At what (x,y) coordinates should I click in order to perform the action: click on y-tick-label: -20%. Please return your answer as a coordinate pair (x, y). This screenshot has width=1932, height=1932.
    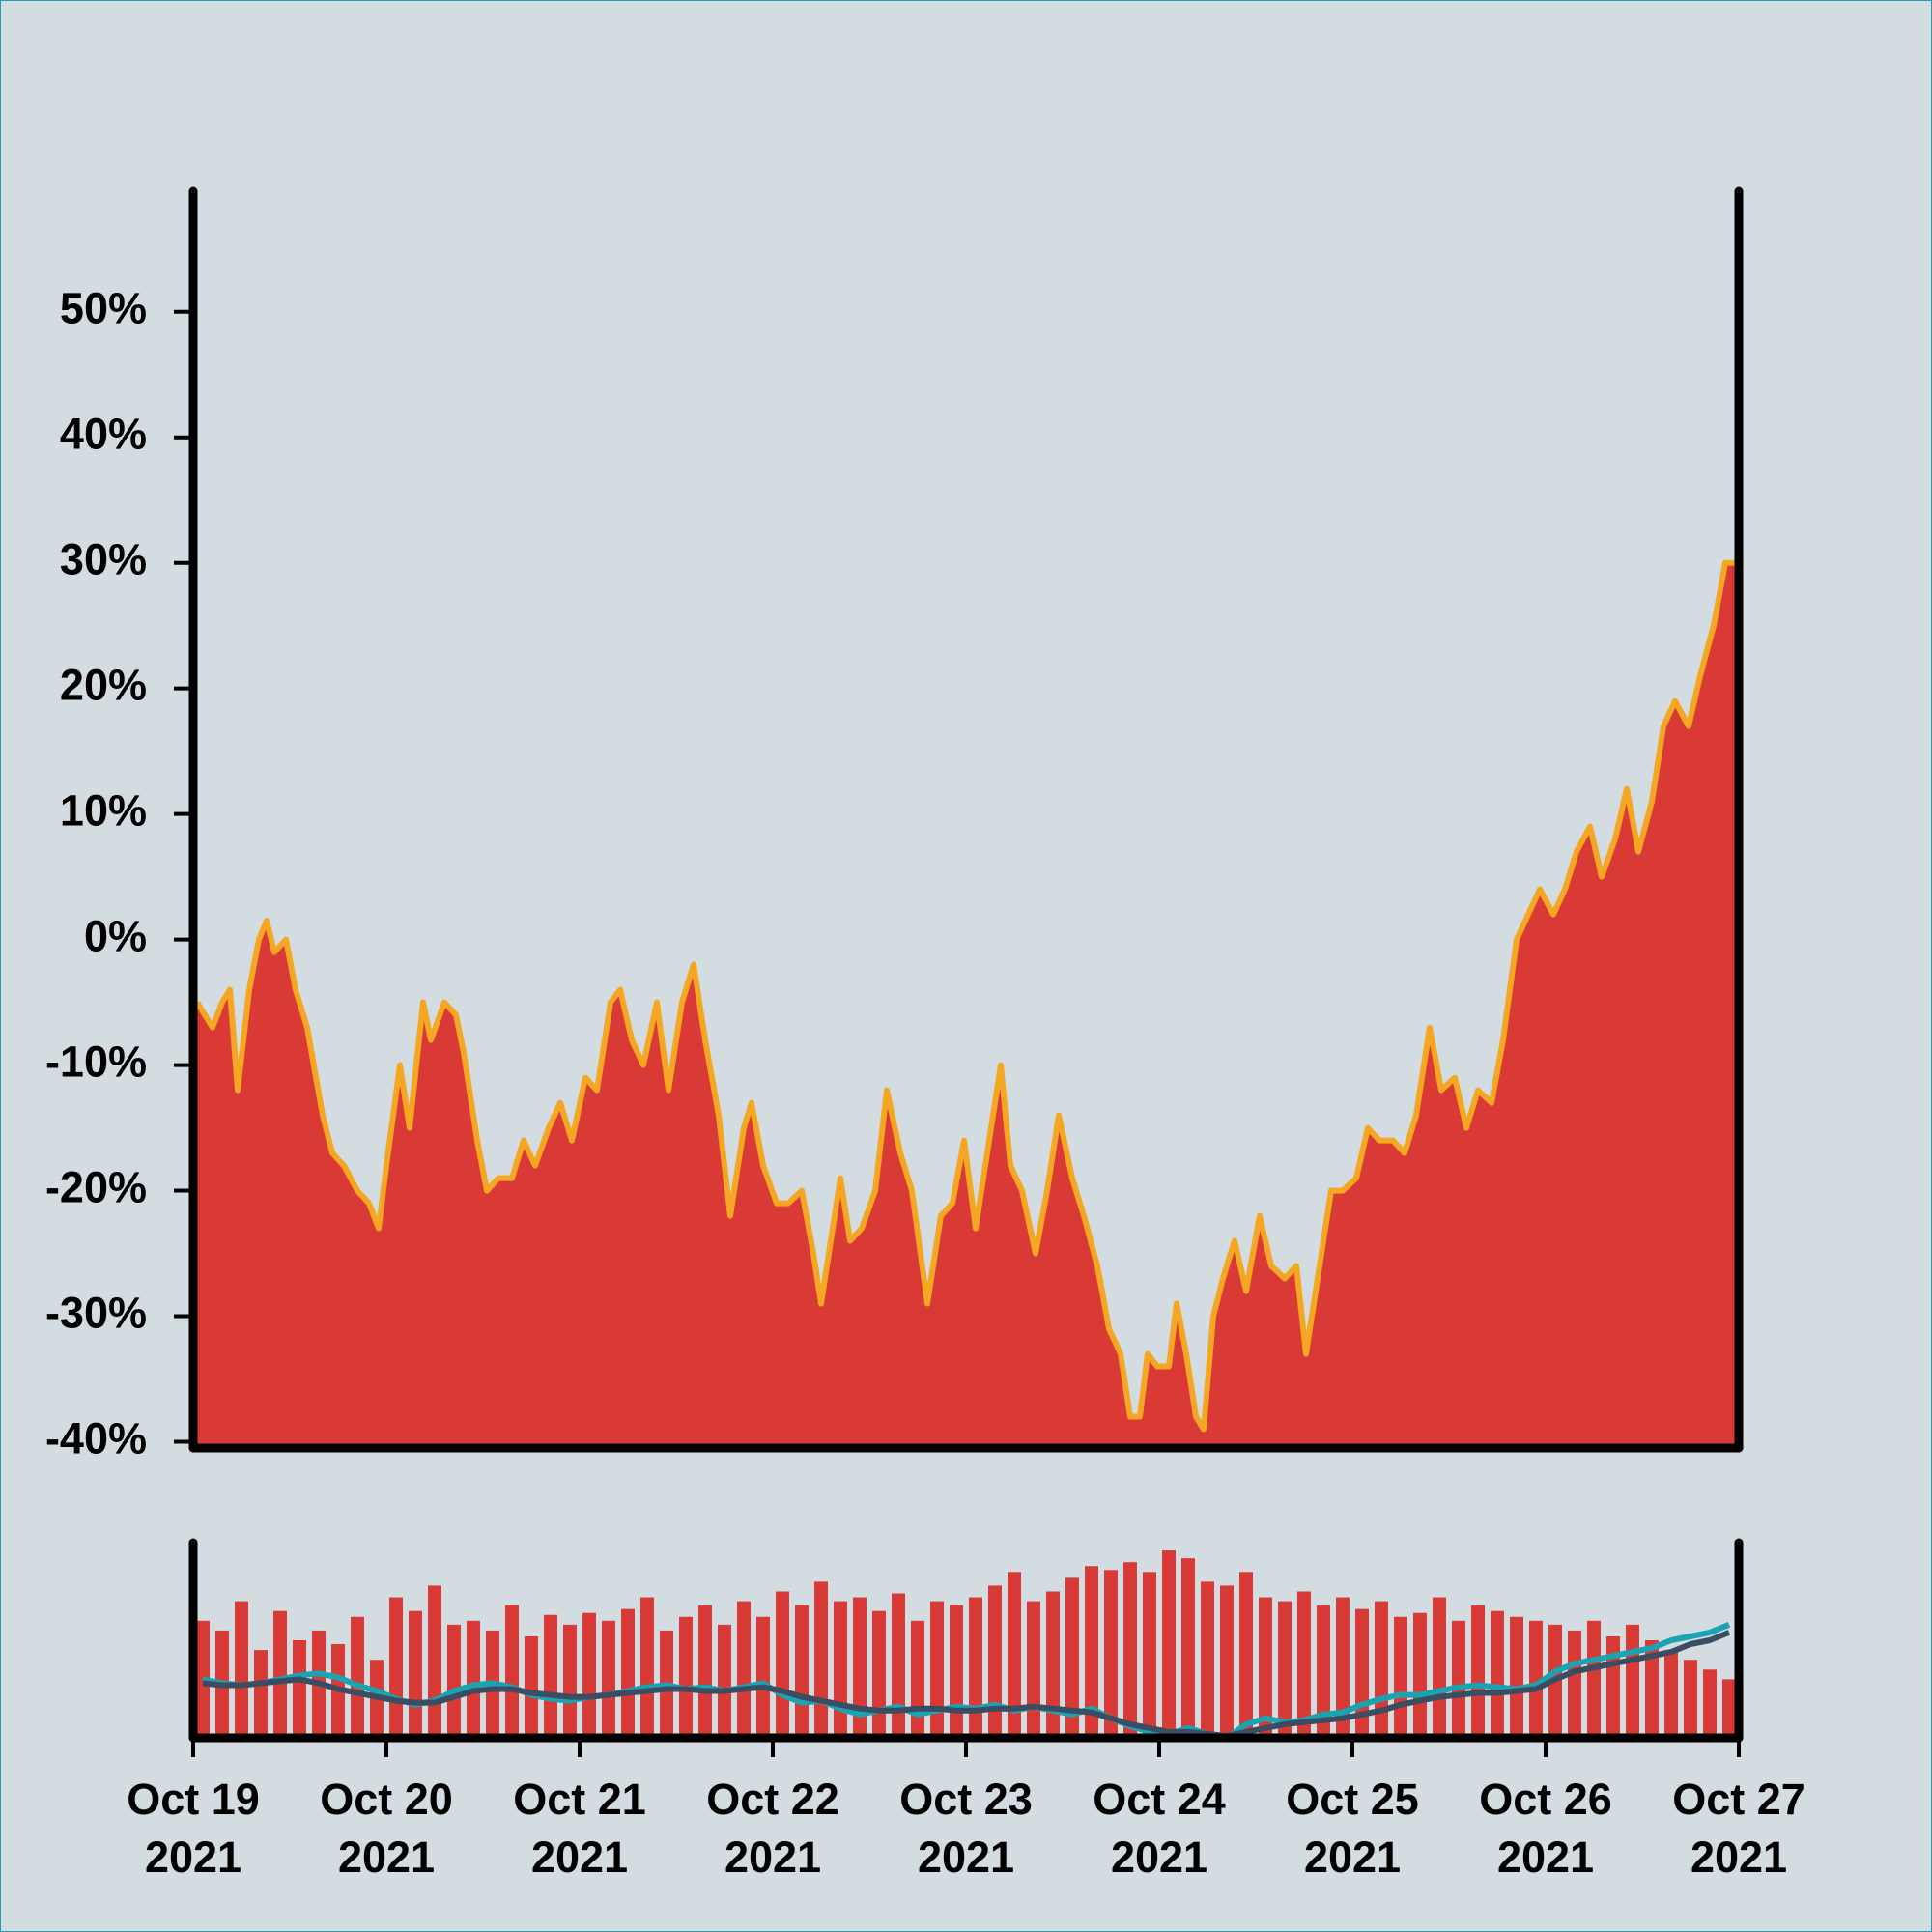
    Looking at the image, I should click on (96, 1186).